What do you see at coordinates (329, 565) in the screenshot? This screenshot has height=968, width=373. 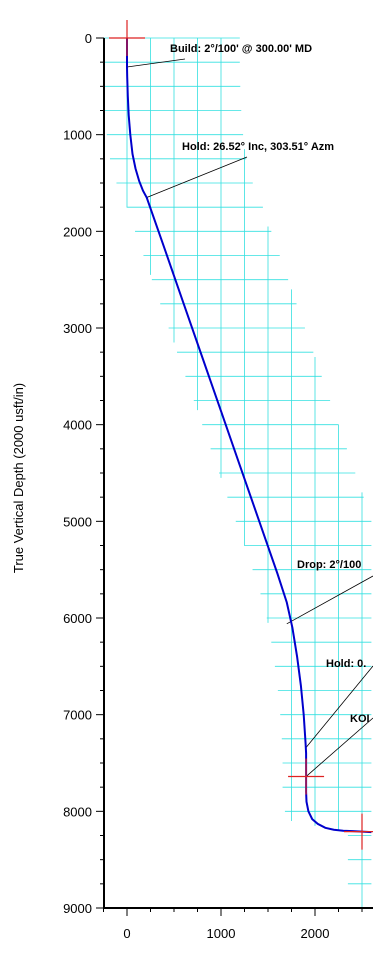 I see `annotation-label: Drop: 2°/100` at bounding box center [329, 565].